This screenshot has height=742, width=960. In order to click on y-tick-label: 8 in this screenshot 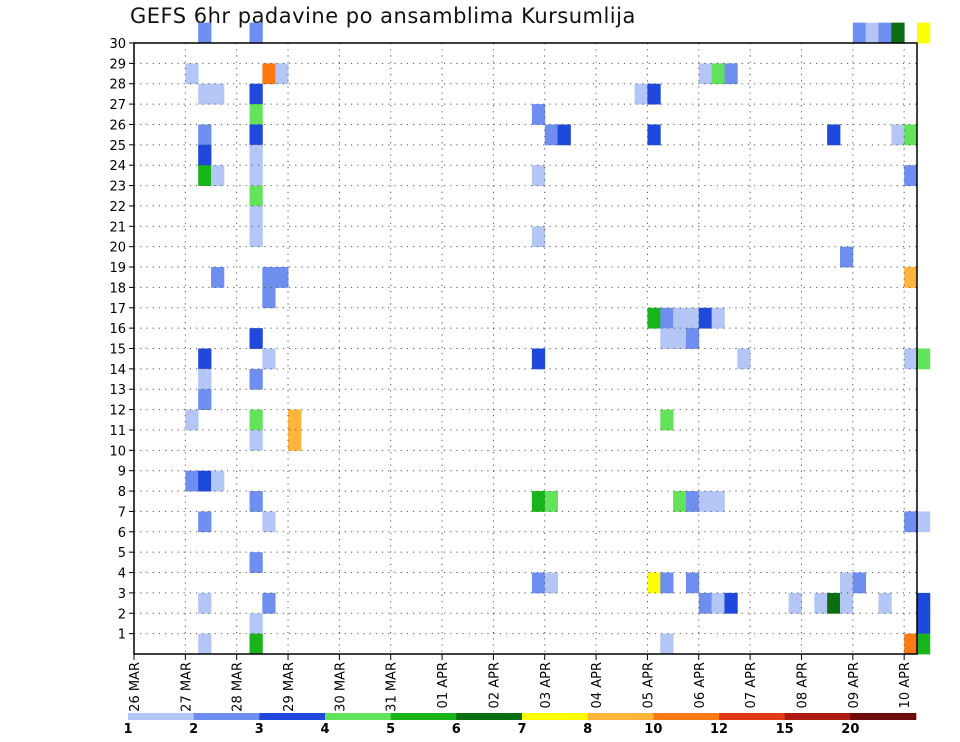, I will do `click(122, 492)`.